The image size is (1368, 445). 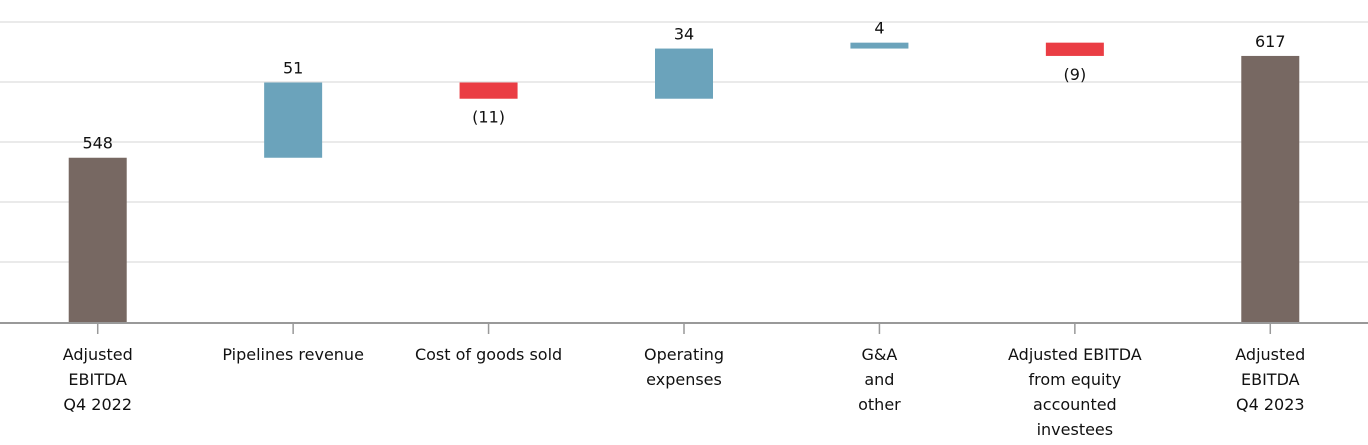 What do you see at coordinates (293, 354) in the screenshot?
I see `x-tick-label: Pipelines revenue` at bounding box center [293, 354].